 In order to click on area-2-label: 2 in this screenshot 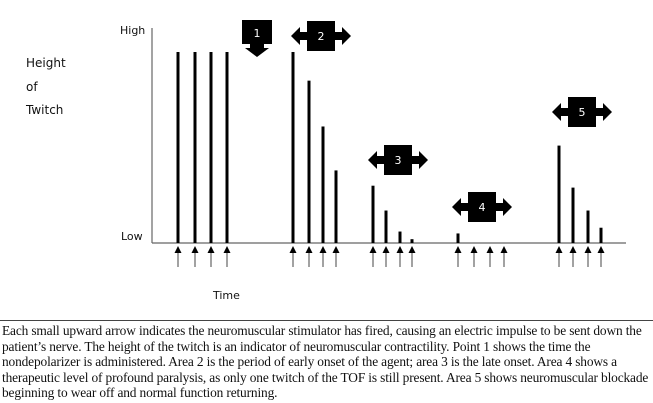, I will do `click(321, 36)`.